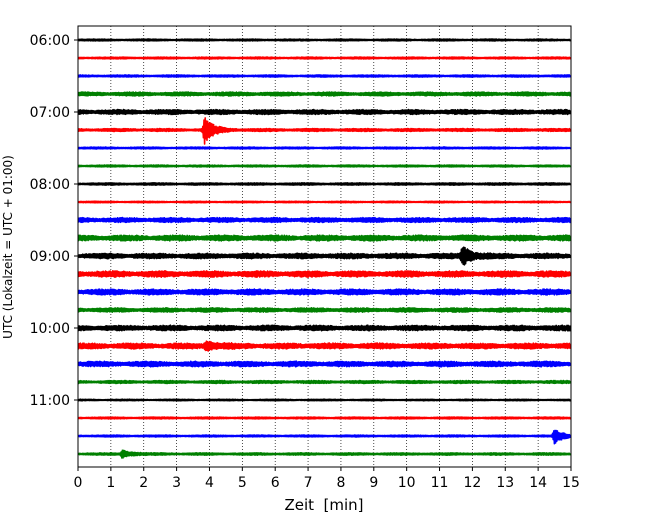 The image size is (650, 520). I want to click on x-tick-label: 8, so click(340, 483).